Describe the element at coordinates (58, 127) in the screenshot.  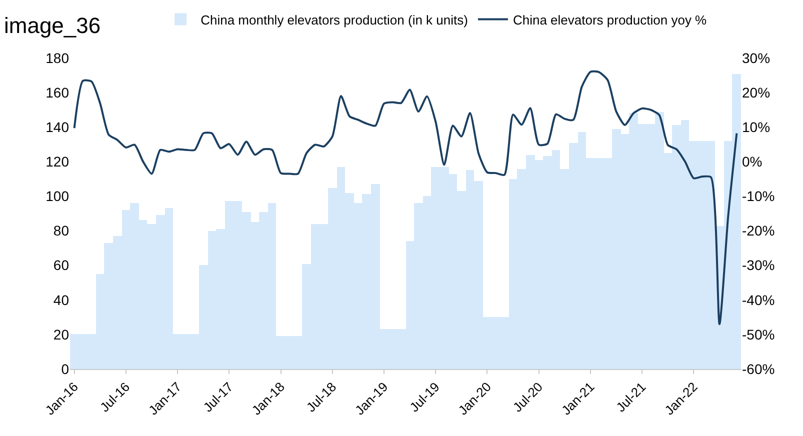
I see `y-tick-label: 140` at that location.